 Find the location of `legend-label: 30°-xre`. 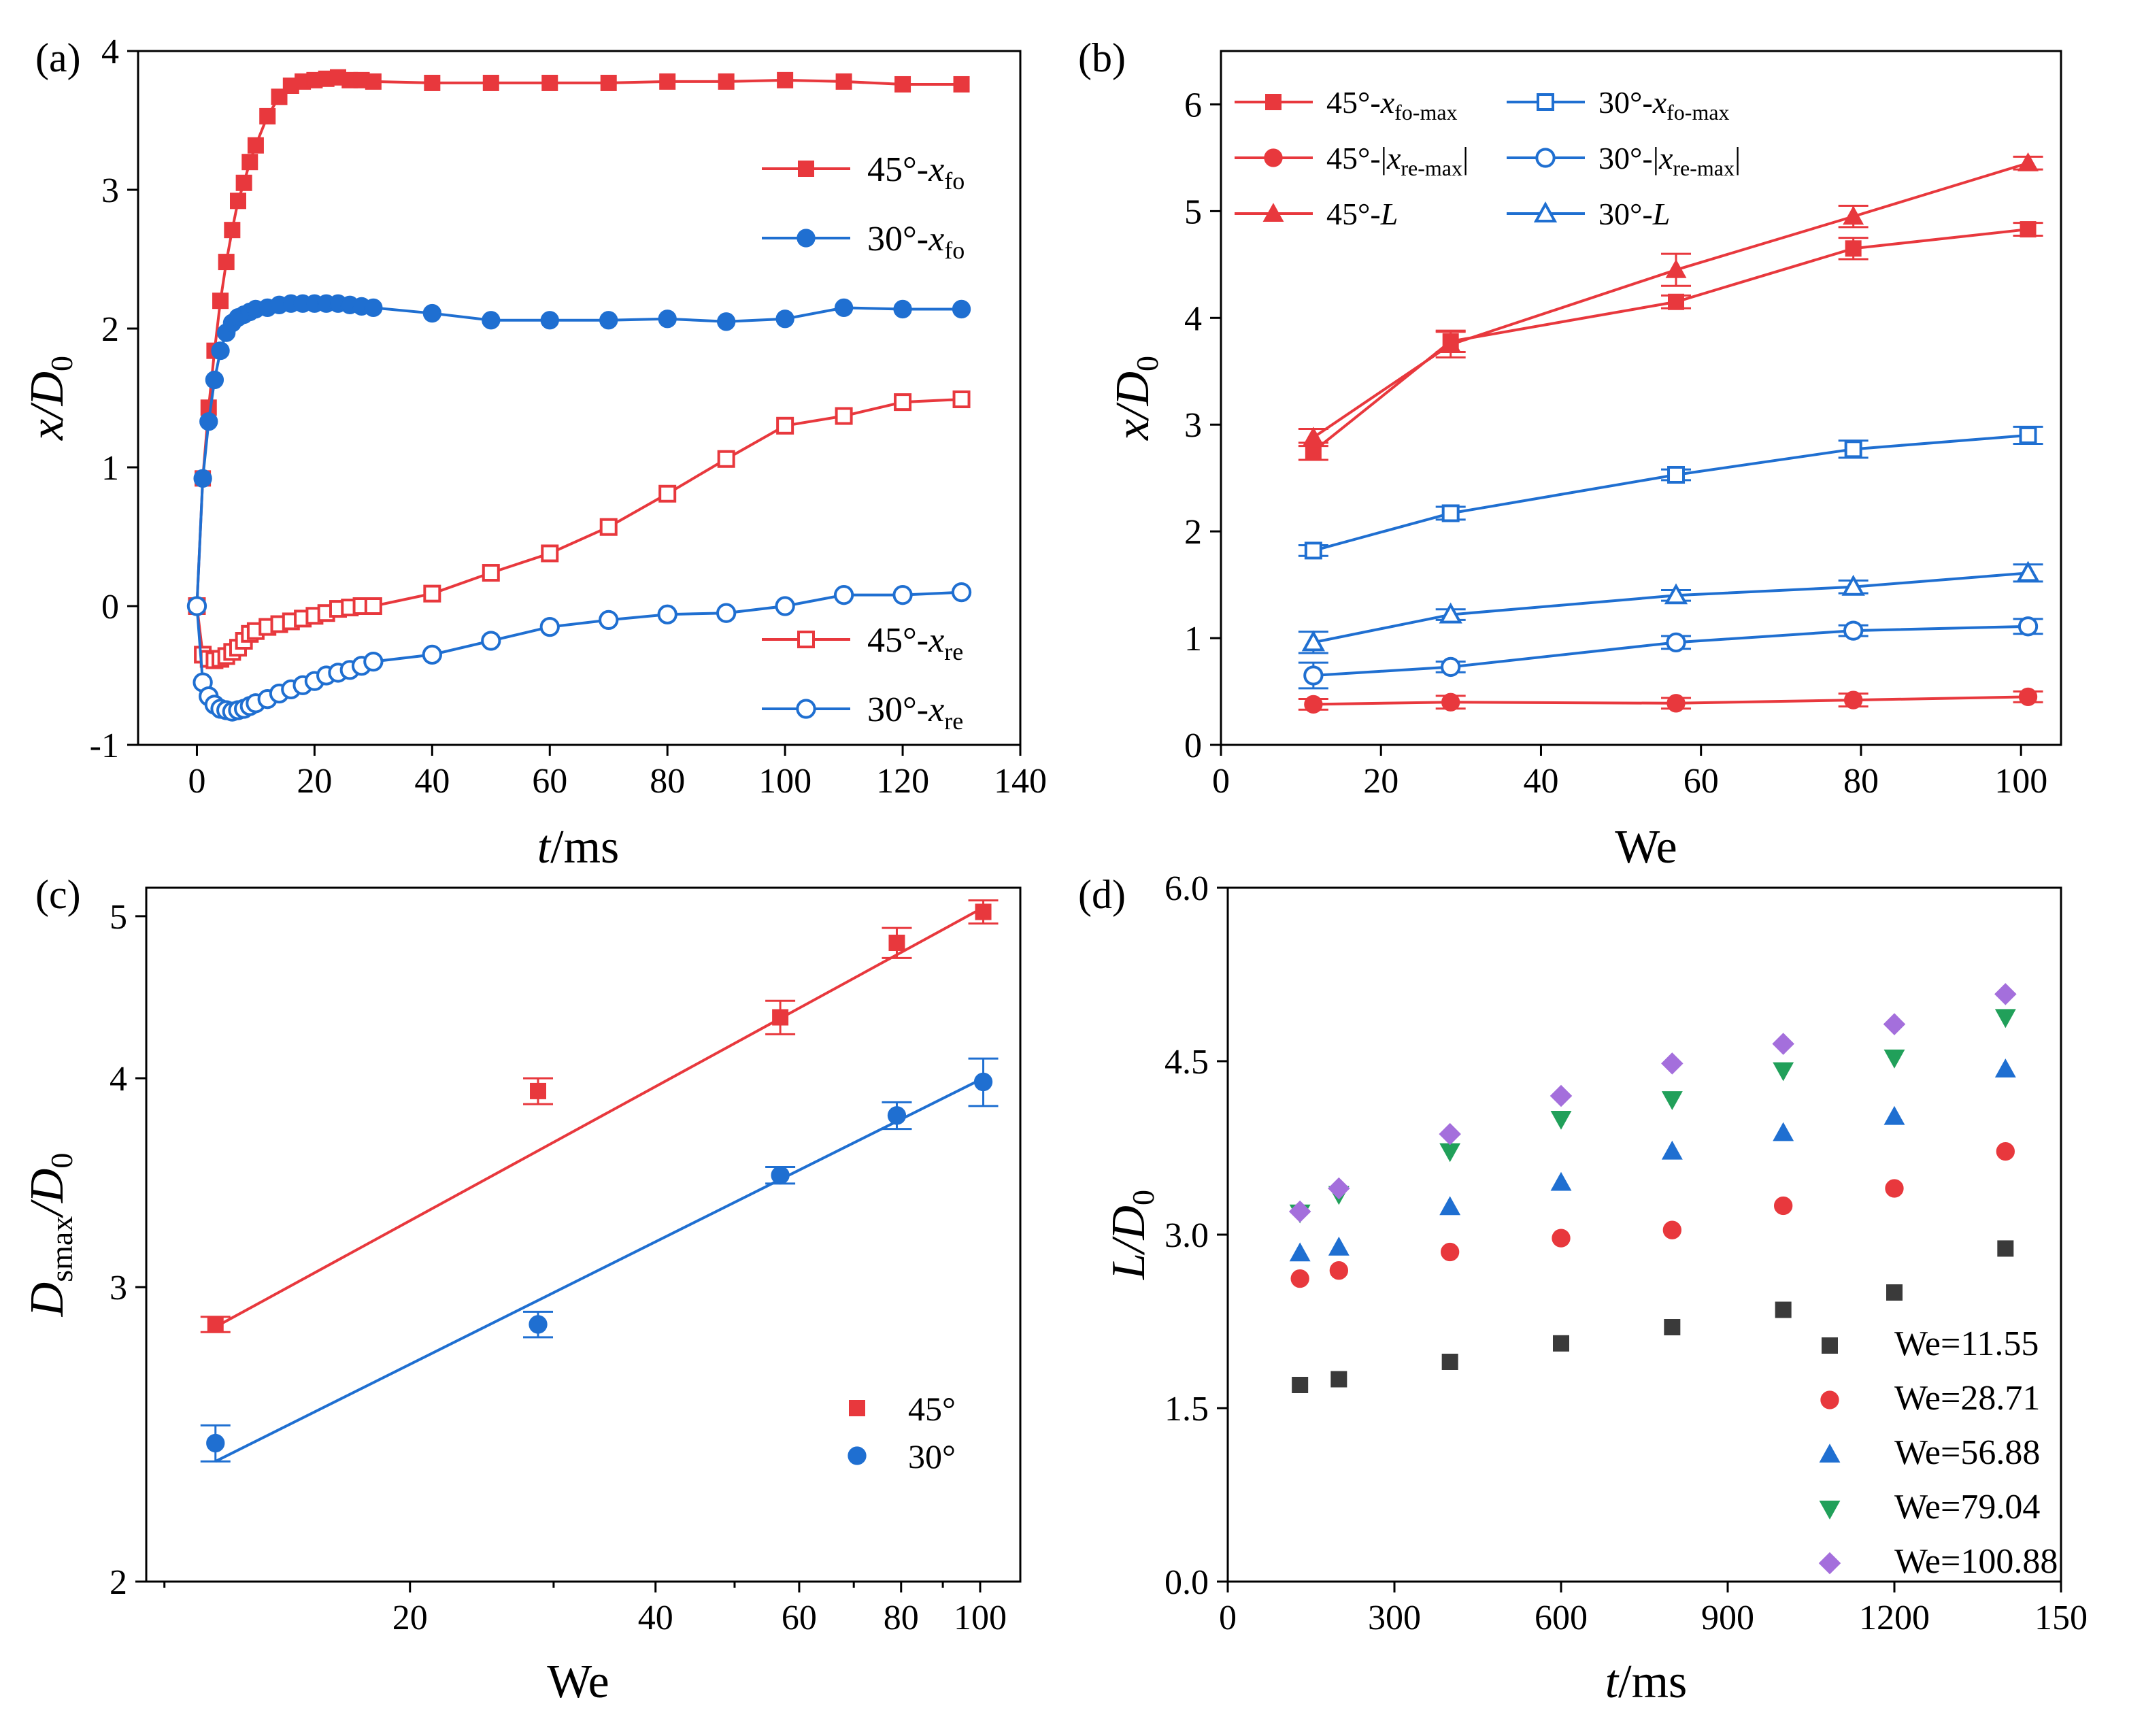

legend-label: 30°-xre is located at coordinates (915, 712).